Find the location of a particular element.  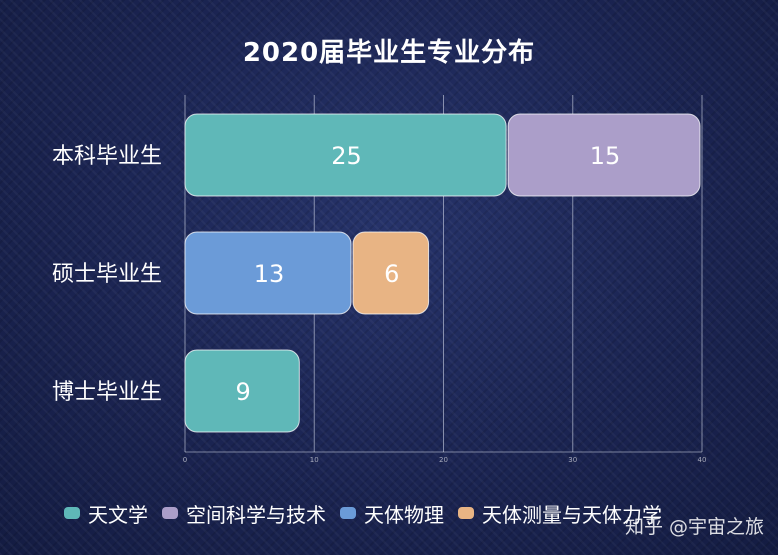

legend-item: 空间科学与技术 is located at coordinates (244, 513).